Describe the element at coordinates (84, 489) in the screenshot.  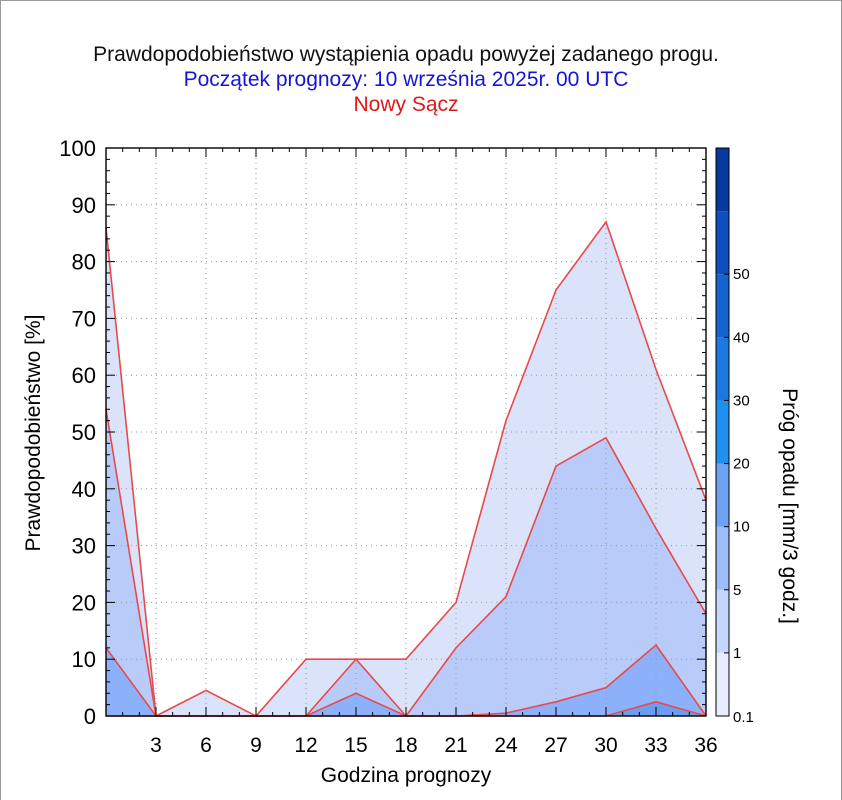
I see `y-tick-label: 40` at that location.